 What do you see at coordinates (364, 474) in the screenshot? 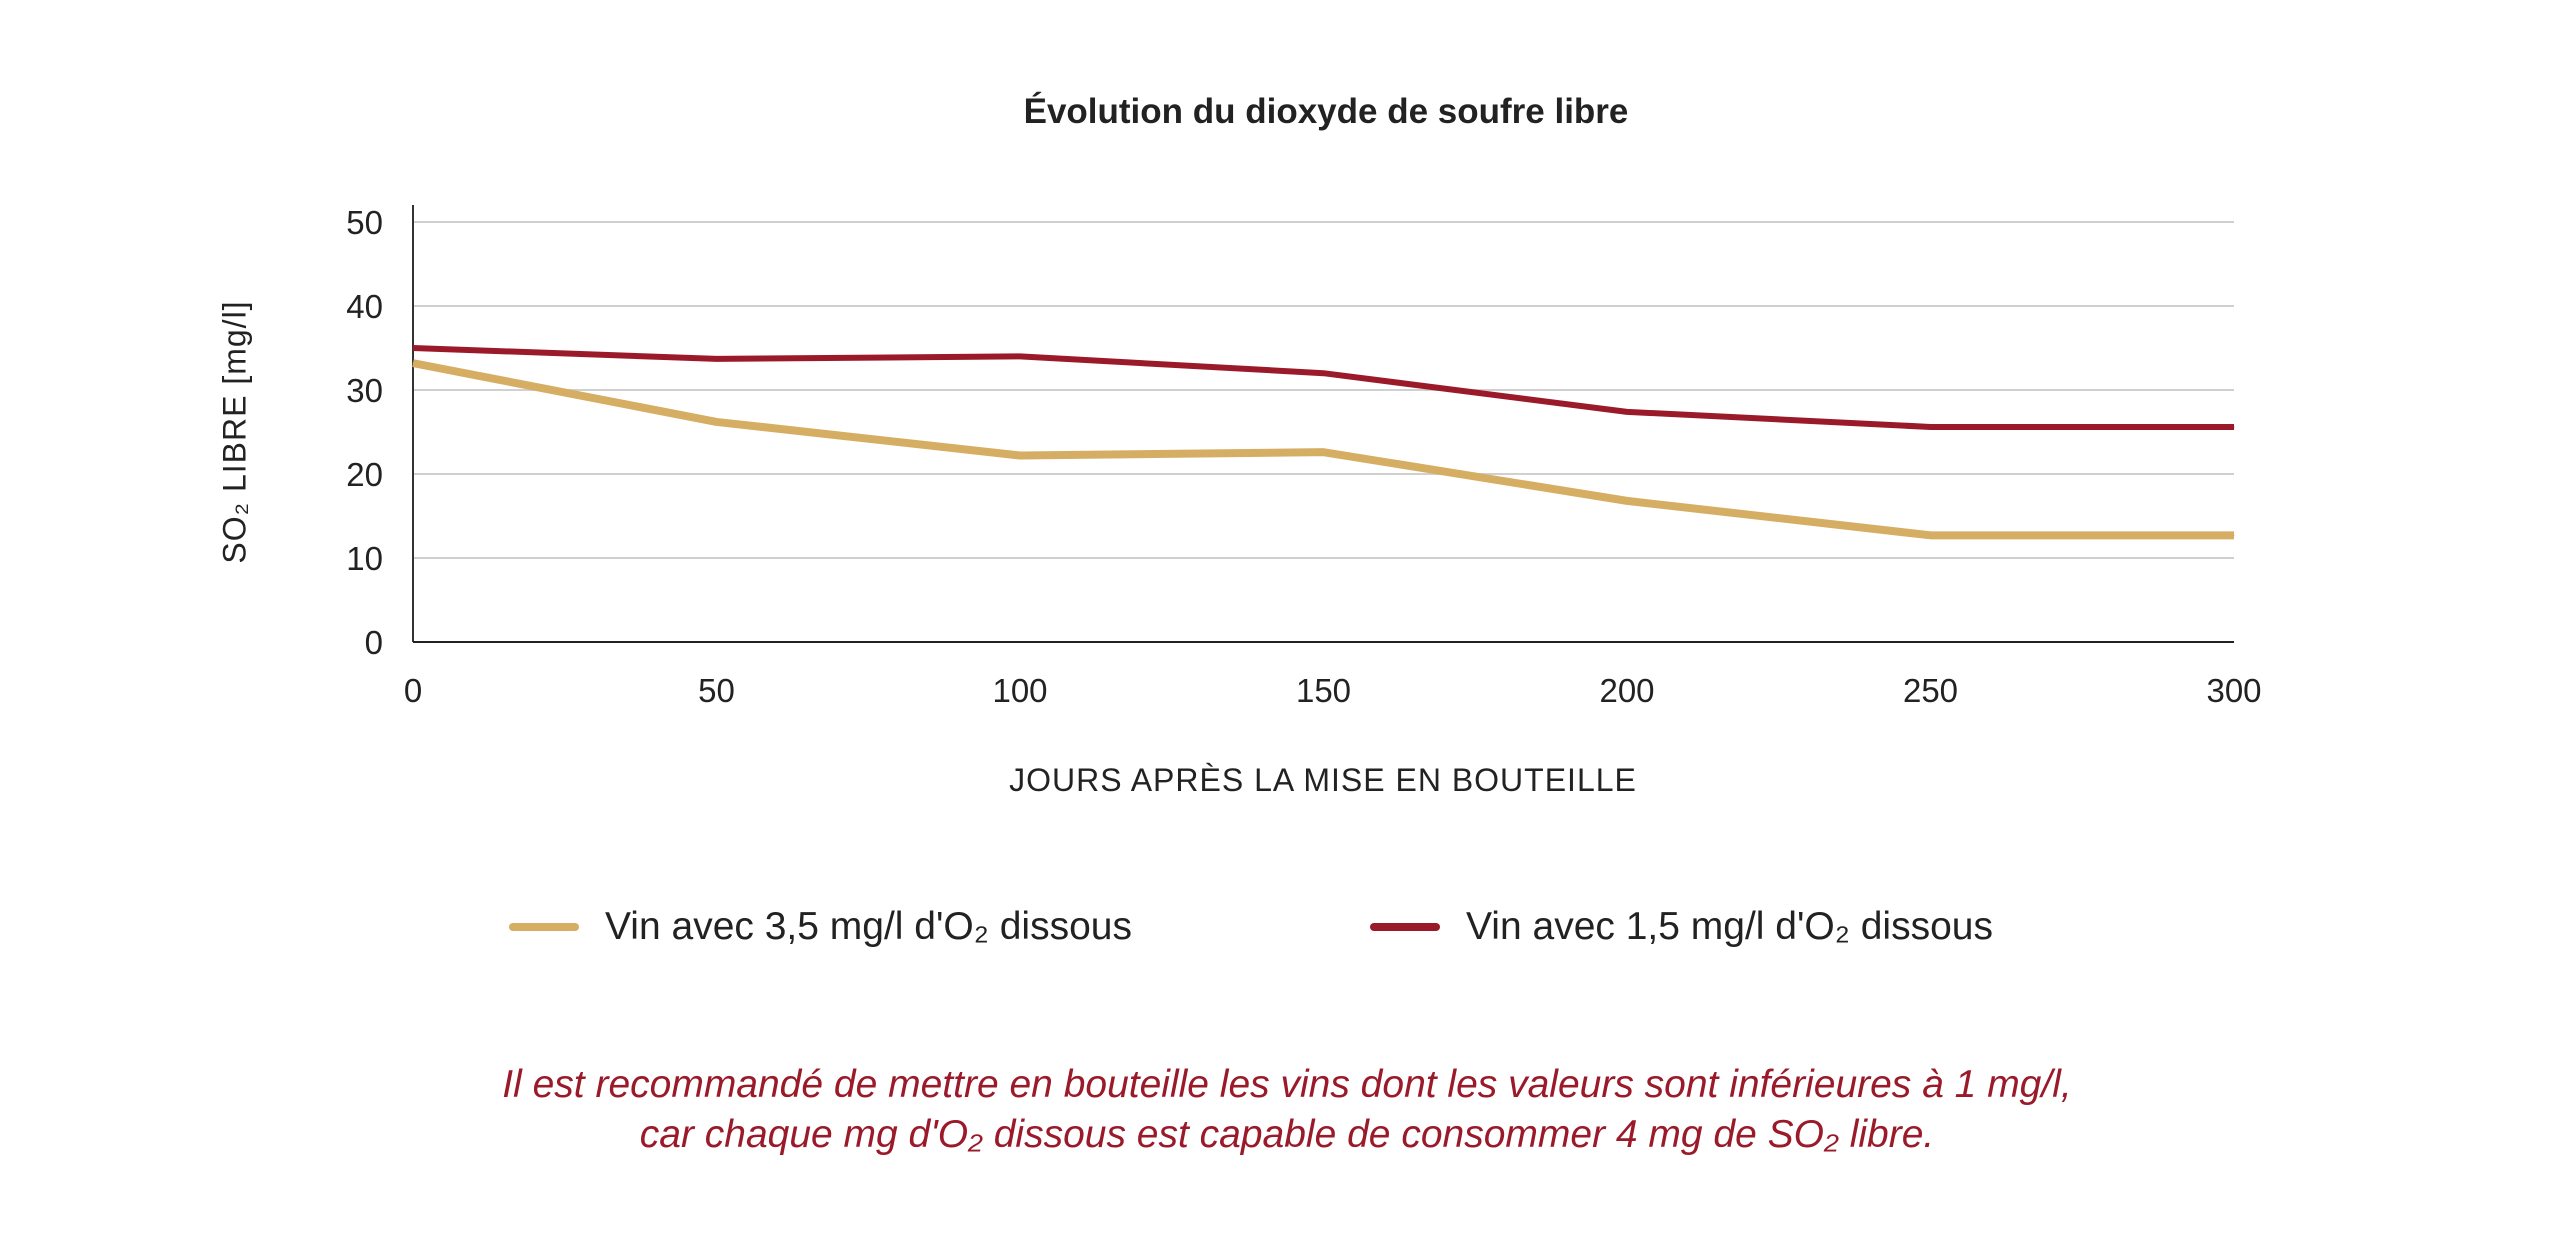
I see `y-tick-label: 20` at bounding box center [364, 474].